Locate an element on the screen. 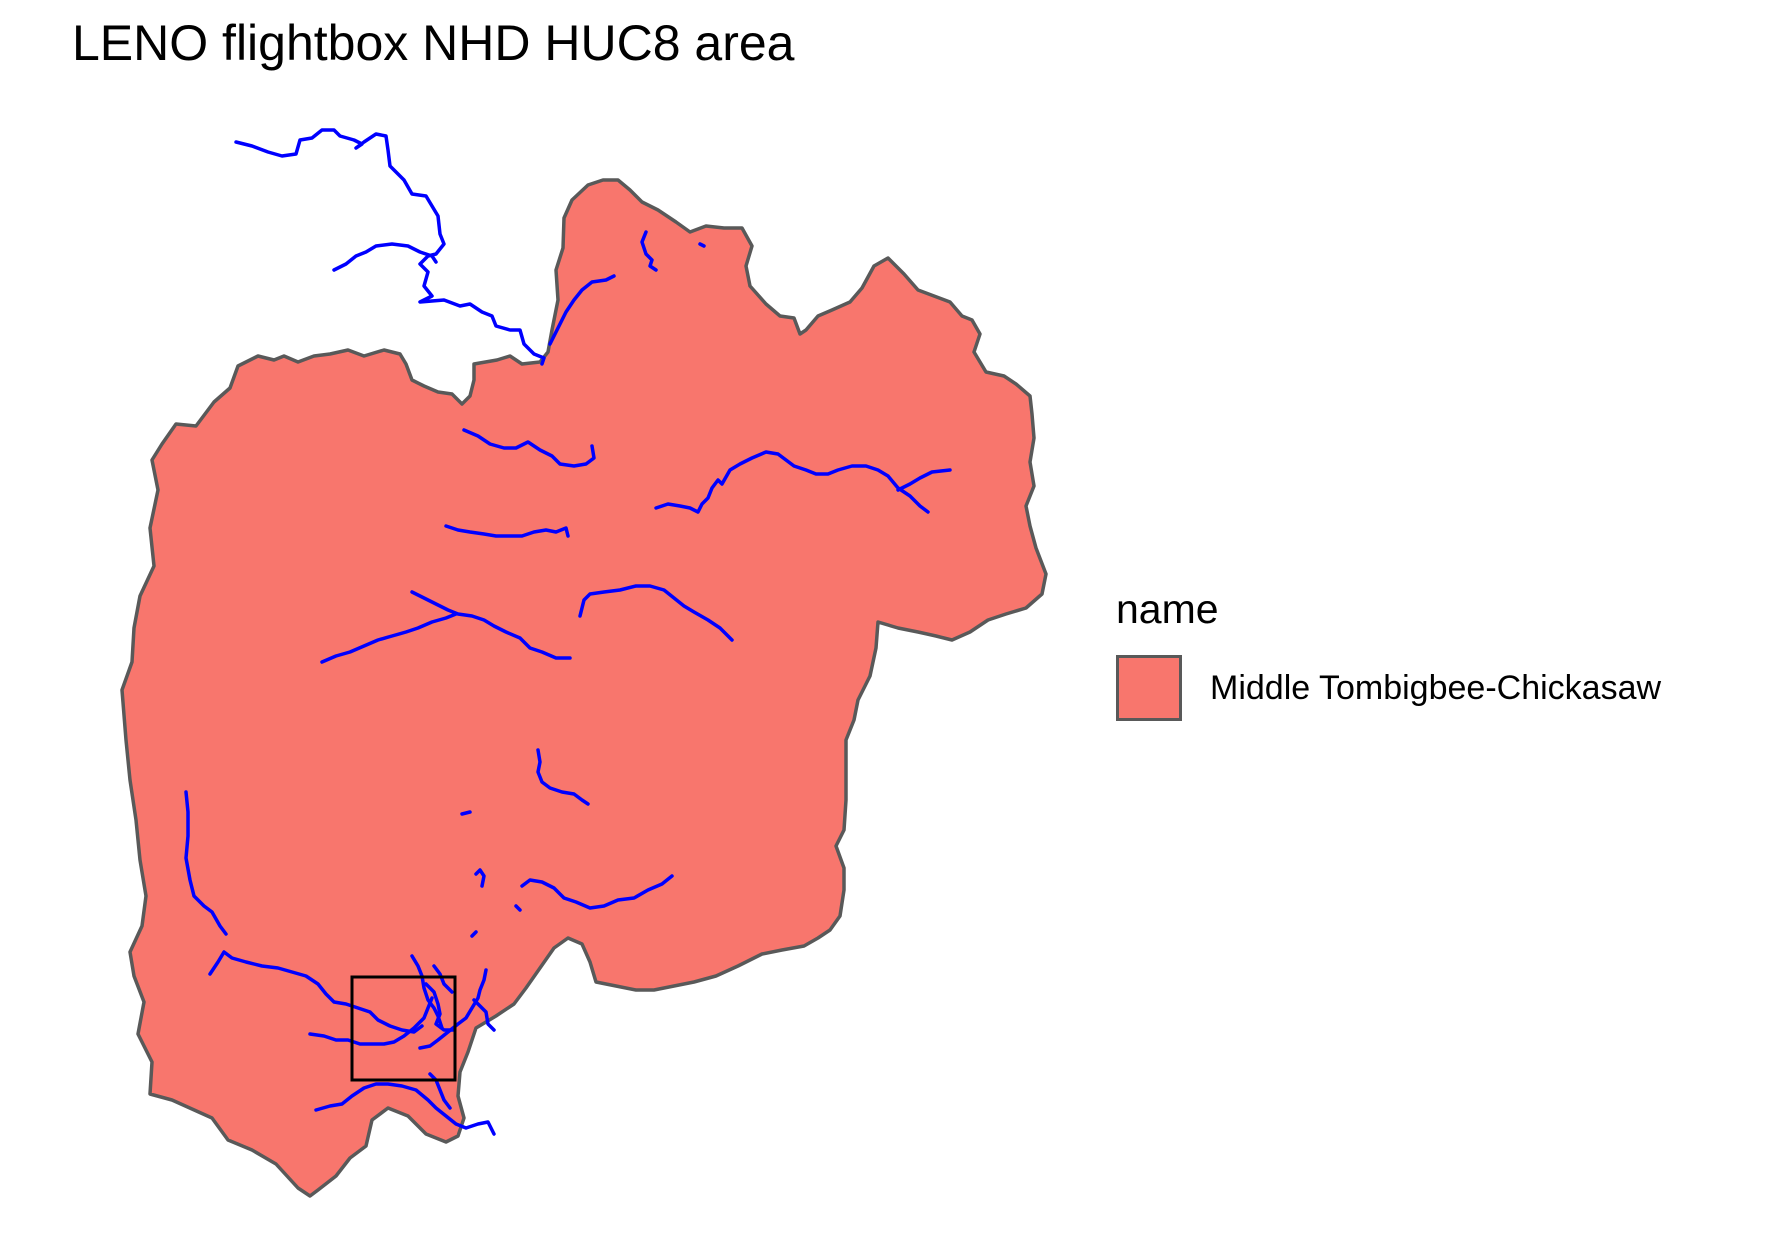  legend-title: name is located at coordinates (1167, 609).